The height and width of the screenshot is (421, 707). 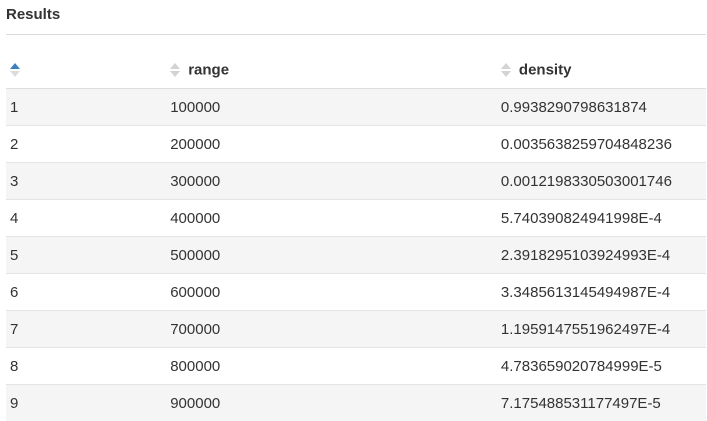 I want to click on table-row: 5 500000 2.3918295103924993E-4, so click(x=356, y=255).